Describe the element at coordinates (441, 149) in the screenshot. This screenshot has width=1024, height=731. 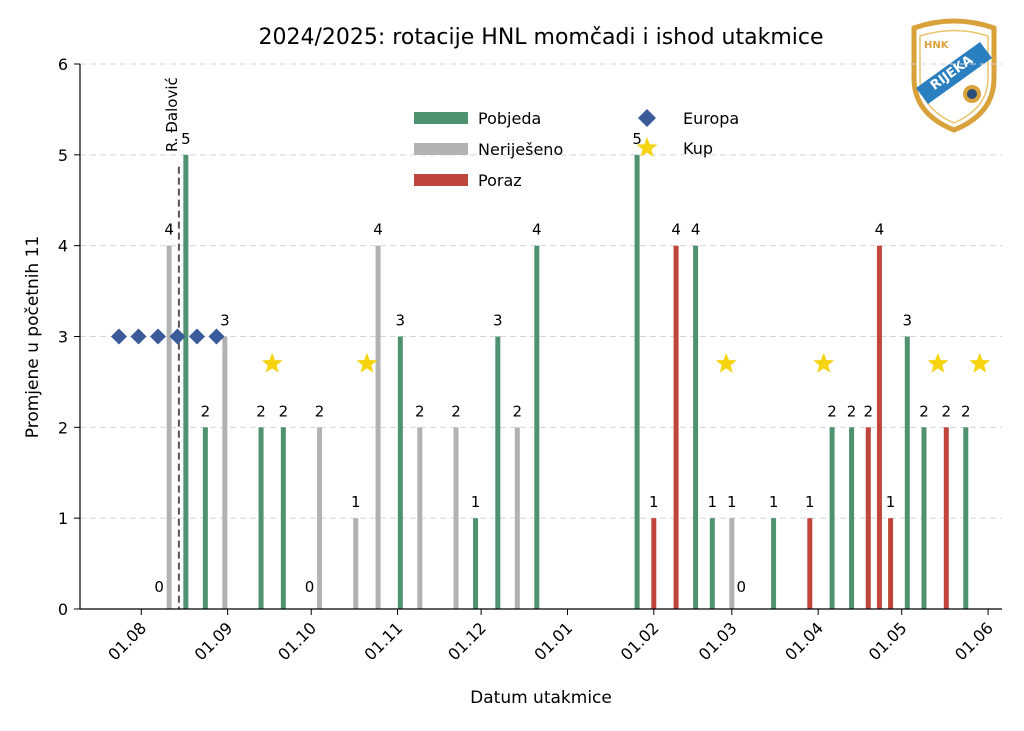
I see `legend-swatch-draw` at that location.